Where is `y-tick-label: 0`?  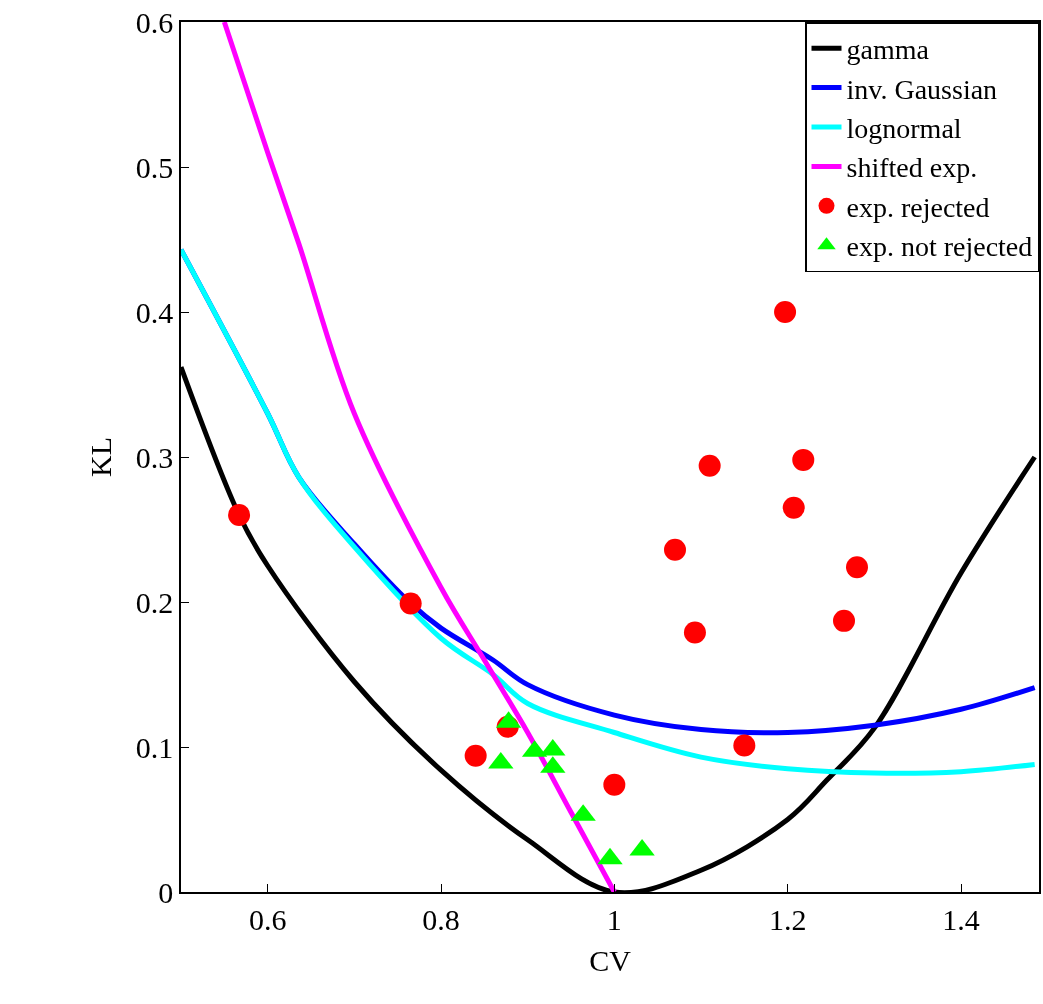
y-tick-label: 0 is located at coordinates (166, 892).